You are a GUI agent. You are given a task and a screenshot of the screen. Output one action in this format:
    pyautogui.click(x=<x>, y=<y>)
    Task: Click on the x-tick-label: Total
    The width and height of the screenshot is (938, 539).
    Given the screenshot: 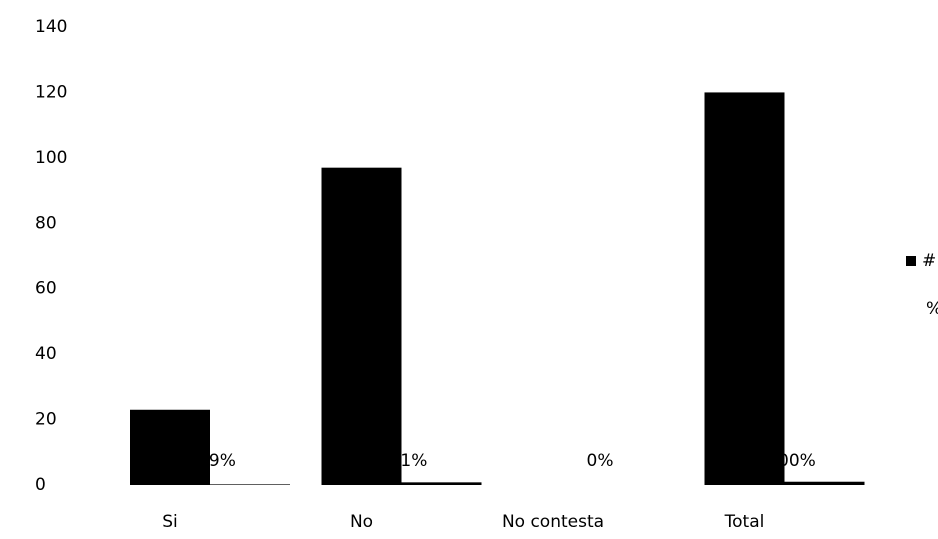 What is the action you would take?
    pyautogui.click(x=744, y=522)
    